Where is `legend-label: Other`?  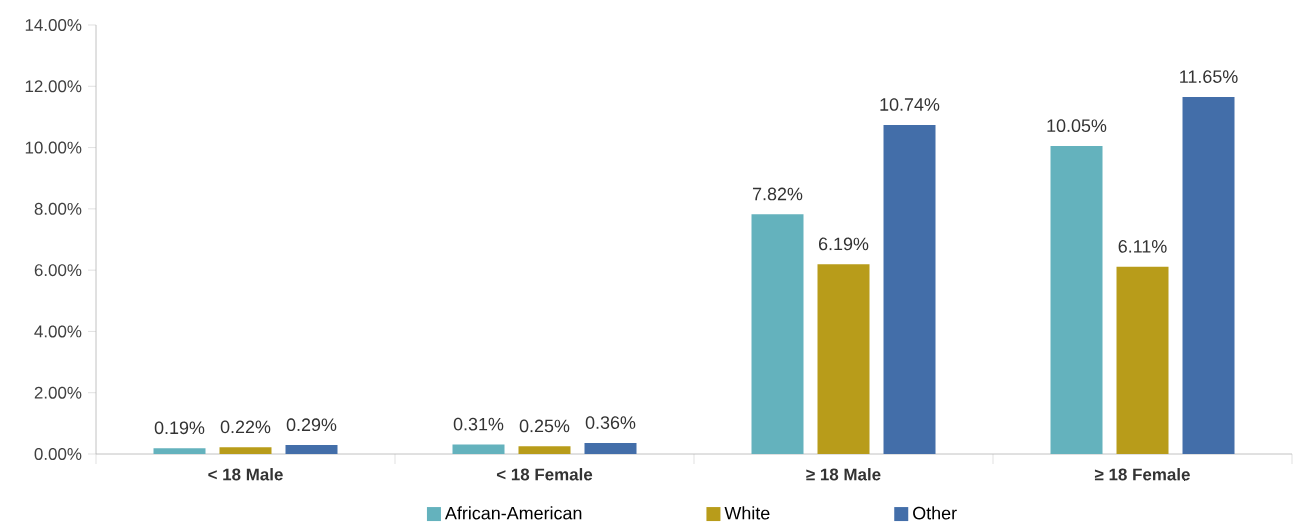
legend-label: Other is located at coordinates (935, 513).